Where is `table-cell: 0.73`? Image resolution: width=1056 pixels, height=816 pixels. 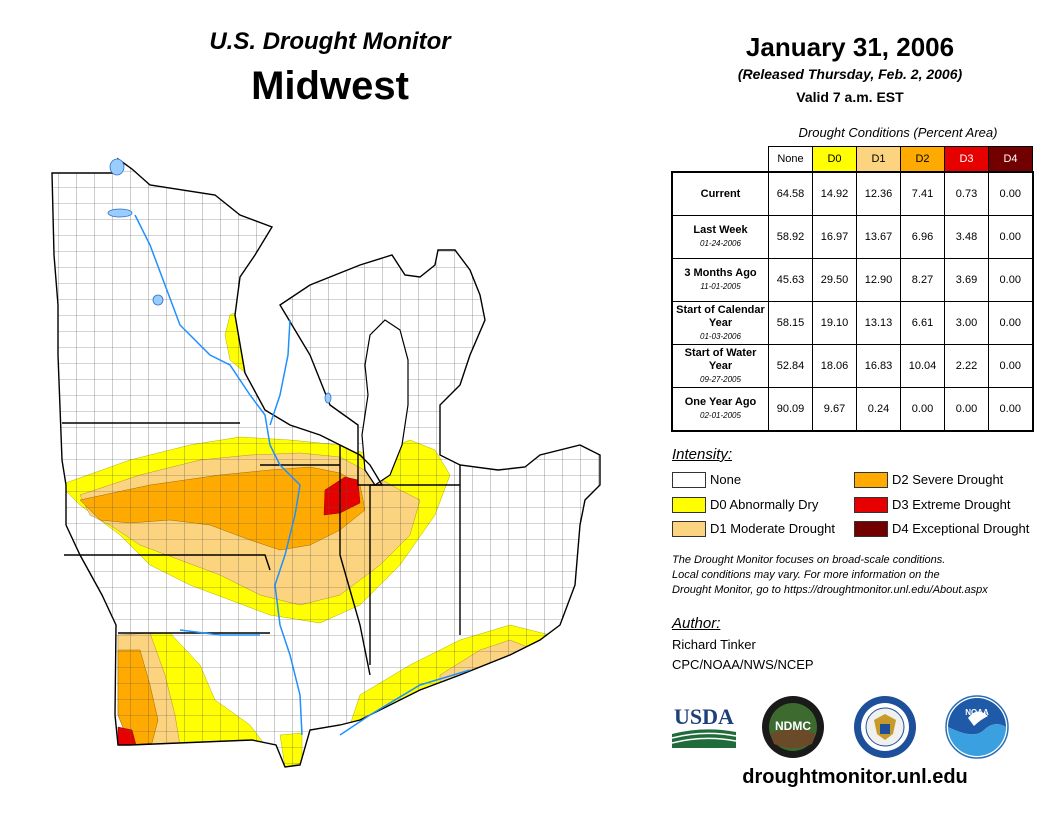 table-cell: 0.73 is located at coordinates (966, 193).